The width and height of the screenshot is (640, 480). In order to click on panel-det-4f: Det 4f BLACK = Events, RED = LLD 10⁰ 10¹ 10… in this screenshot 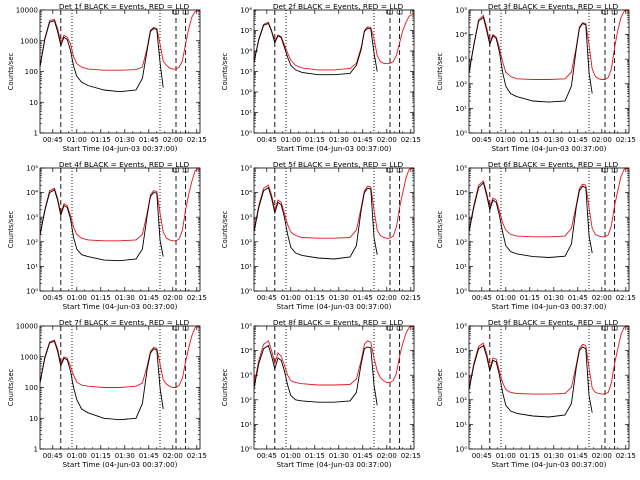, I will do `click(107, 235)`.